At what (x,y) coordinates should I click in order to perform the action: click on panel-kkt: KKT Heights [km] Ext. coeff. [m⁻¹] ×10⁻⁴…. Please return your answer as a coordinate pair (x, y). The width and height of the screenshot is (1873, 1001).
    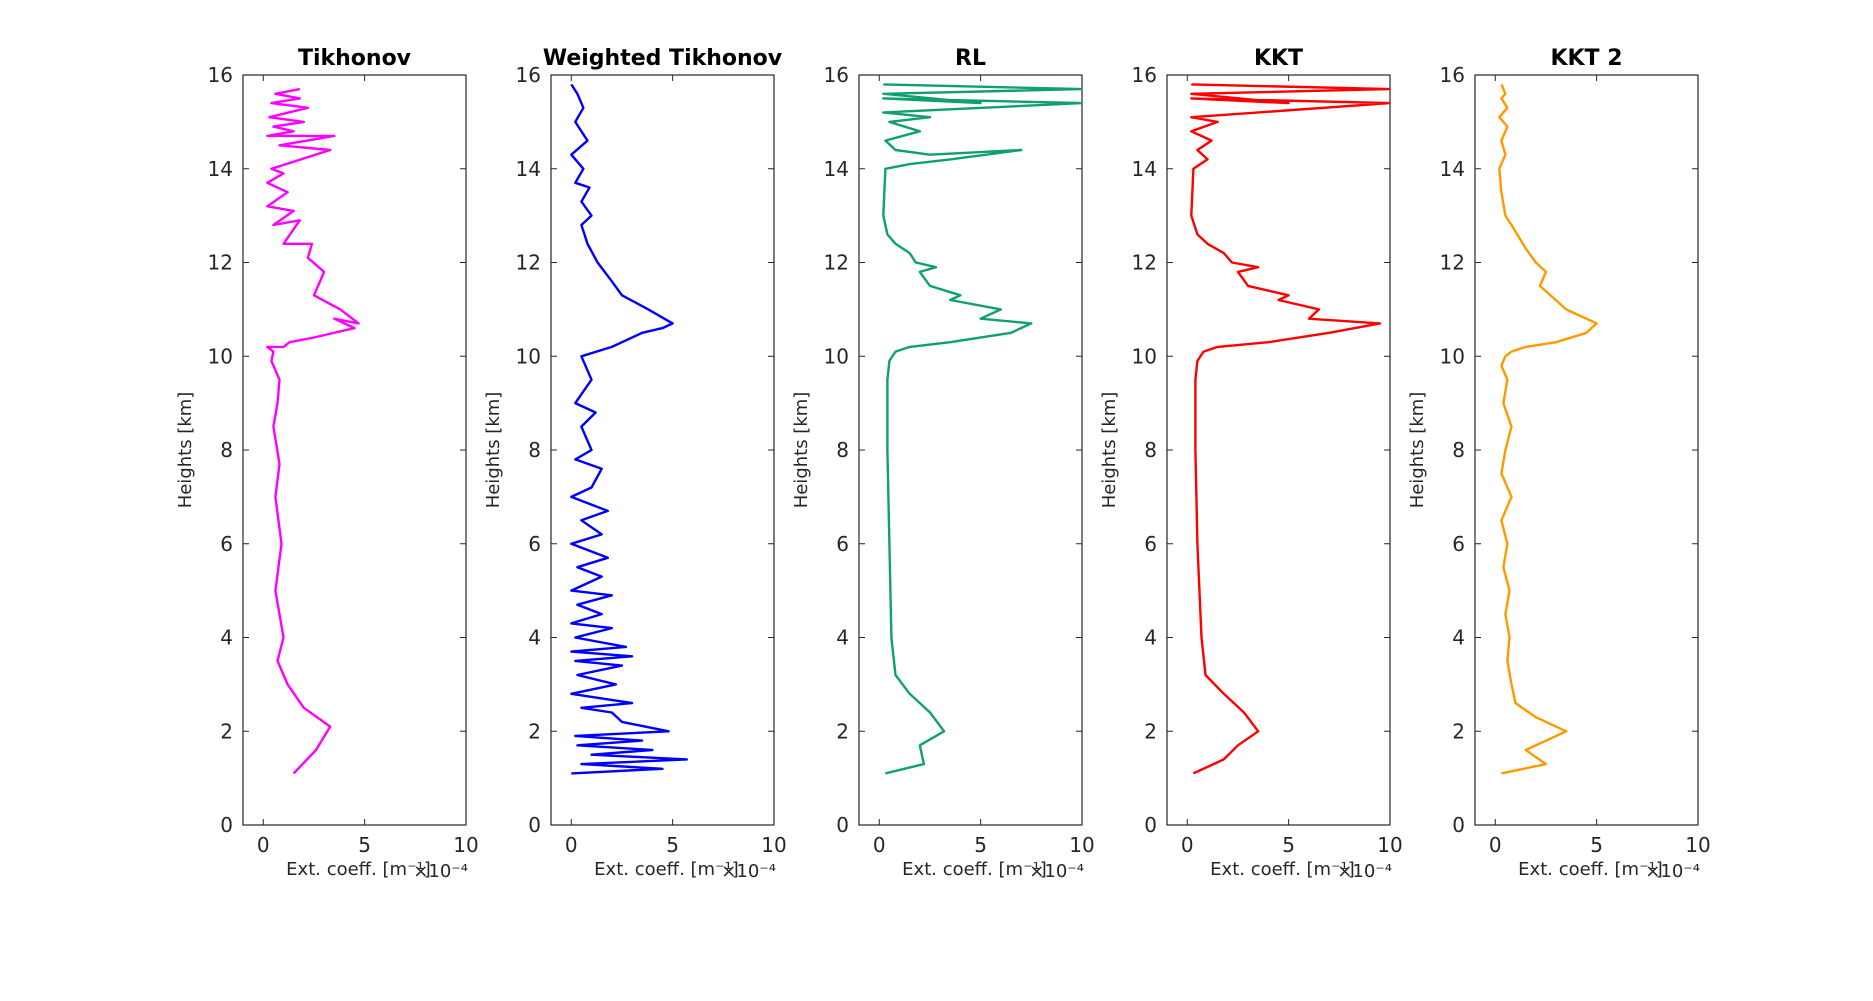
    Looking at the image, I should click on (1251, 464).